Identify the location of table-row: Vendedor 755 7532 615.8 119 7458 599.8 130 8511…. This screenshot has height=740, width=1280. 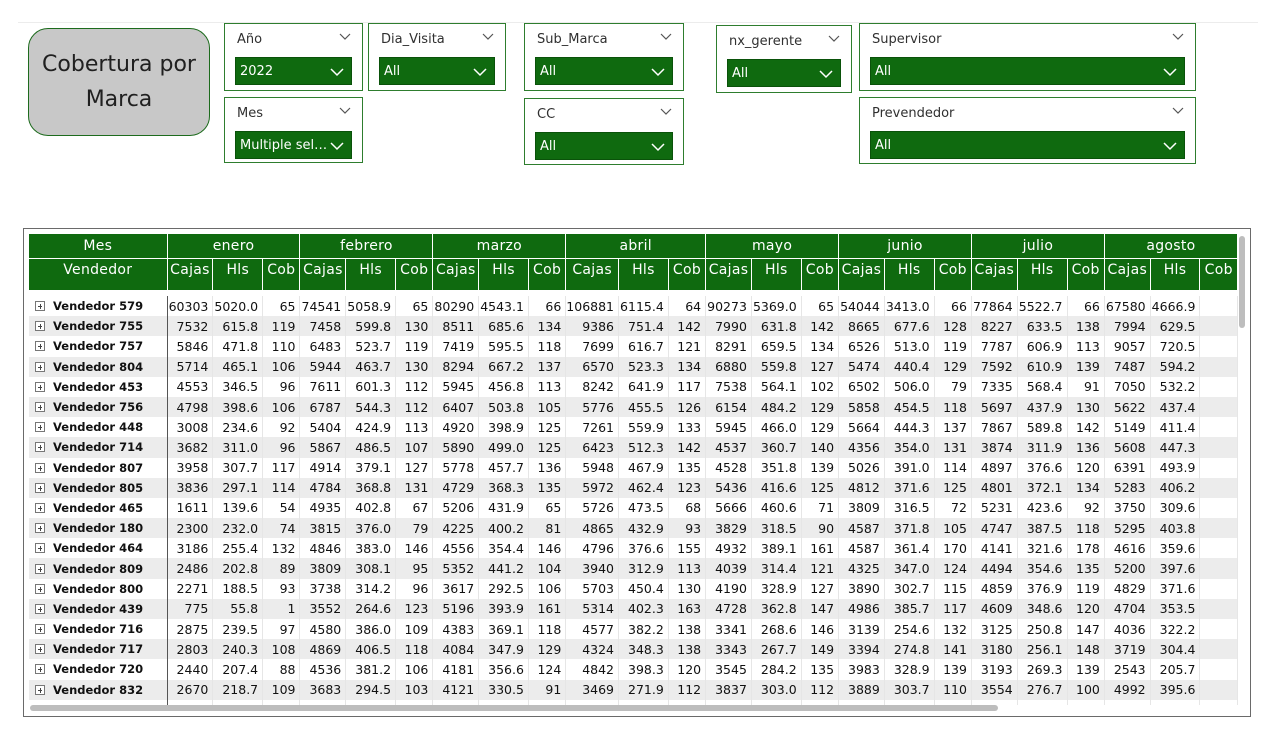
(633, 326).